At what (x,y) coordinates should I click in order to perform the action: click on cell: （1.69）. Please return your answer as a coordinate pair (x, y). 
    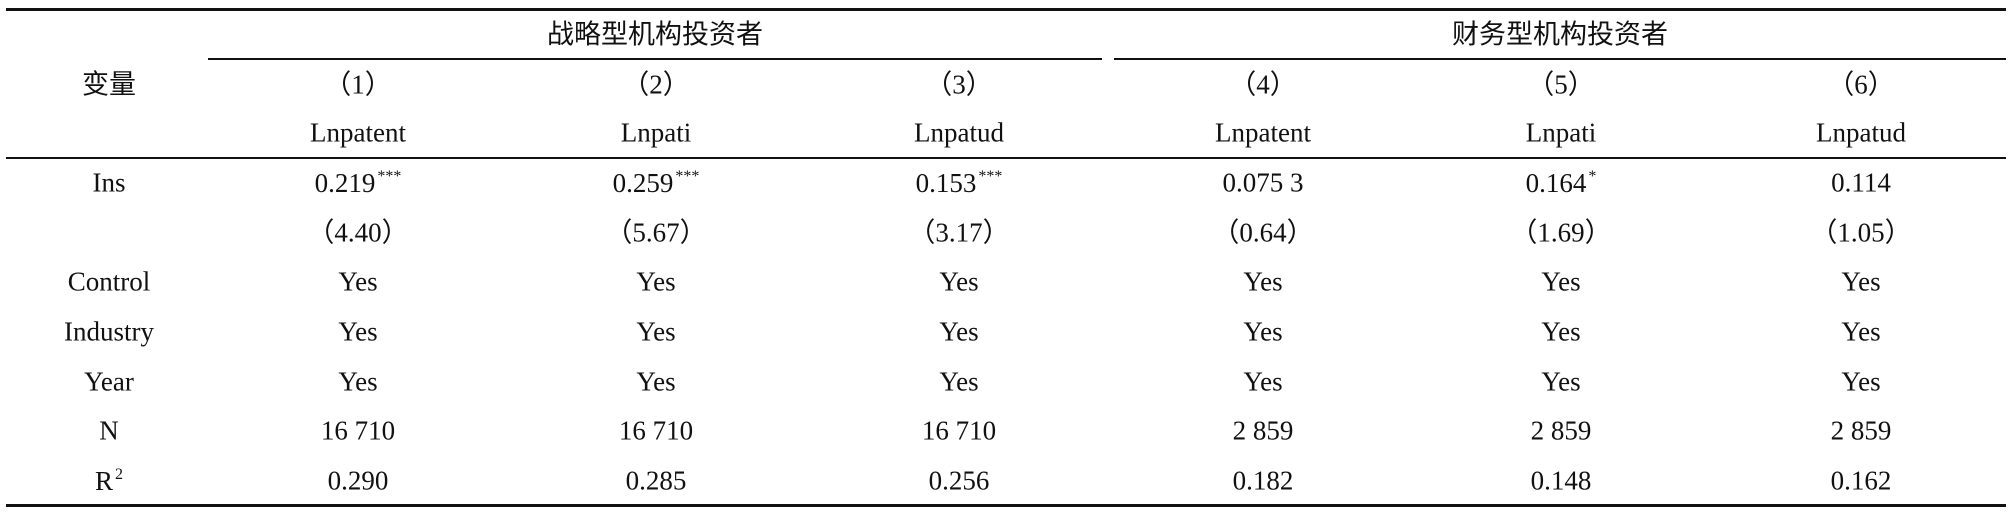
    Looking at the image, I should click on (1561, 232).